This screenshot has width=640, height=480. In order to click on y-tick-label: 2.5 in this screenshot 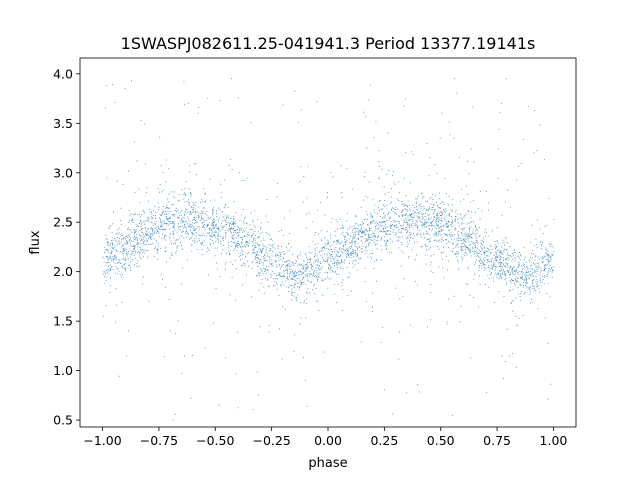, I will do `click(63, 222)`.